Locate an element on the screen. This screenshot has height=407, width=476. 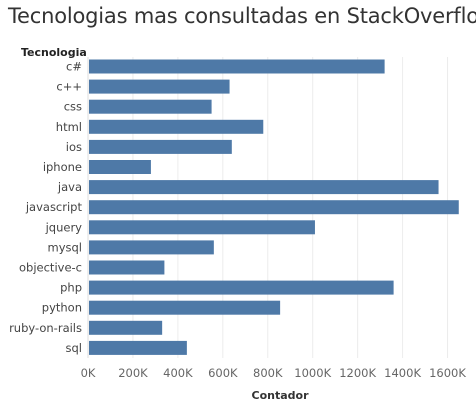
category-label: mysql is located at coordinates (65, 247).